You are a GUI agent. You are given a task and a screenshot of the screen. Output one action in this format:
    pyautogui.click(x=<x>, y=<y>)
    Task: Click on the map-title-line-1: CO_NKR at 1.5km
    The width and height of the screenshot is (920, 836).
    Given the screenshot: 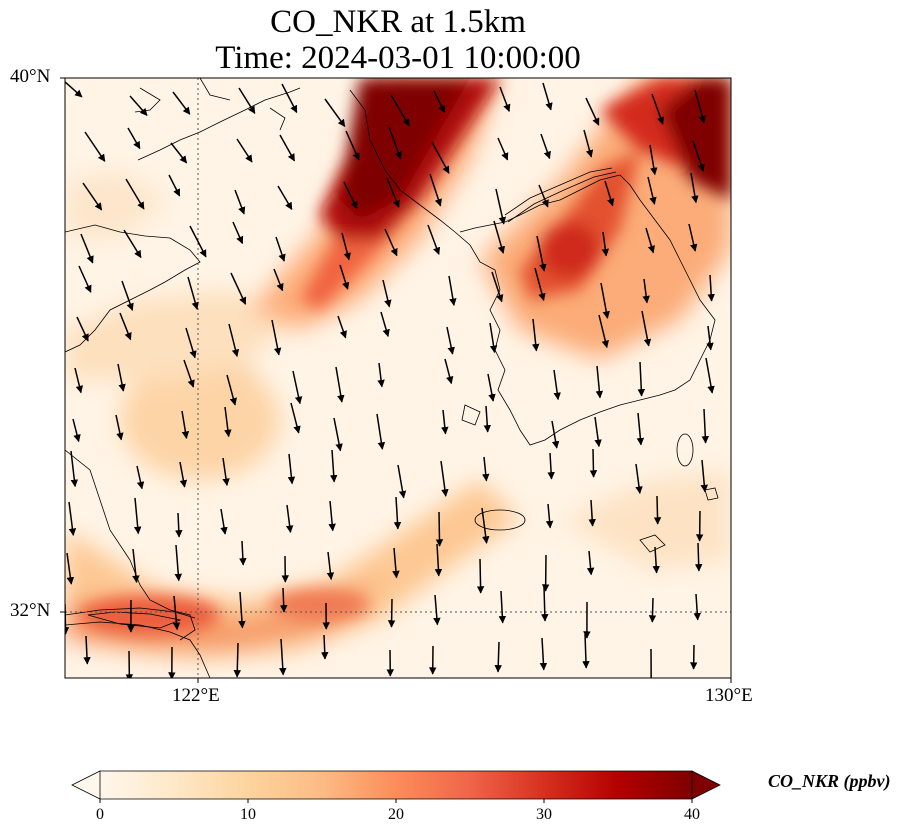 What is the action you would take?
    pyautogui.click(x=398, y=22)
    